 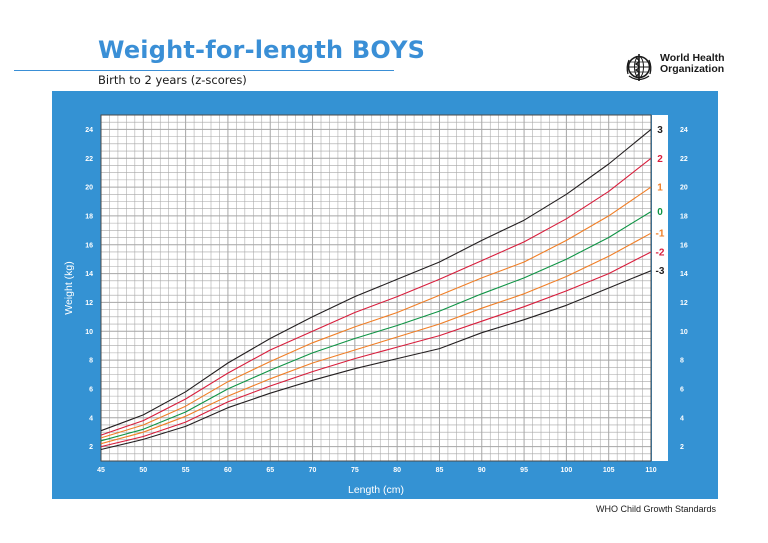 What do you see at coordinates (172, 80) in the screenshot?
I see `chart-subtitle: Birth to 2 years (z-scores)` at bounding box center [172, 80].